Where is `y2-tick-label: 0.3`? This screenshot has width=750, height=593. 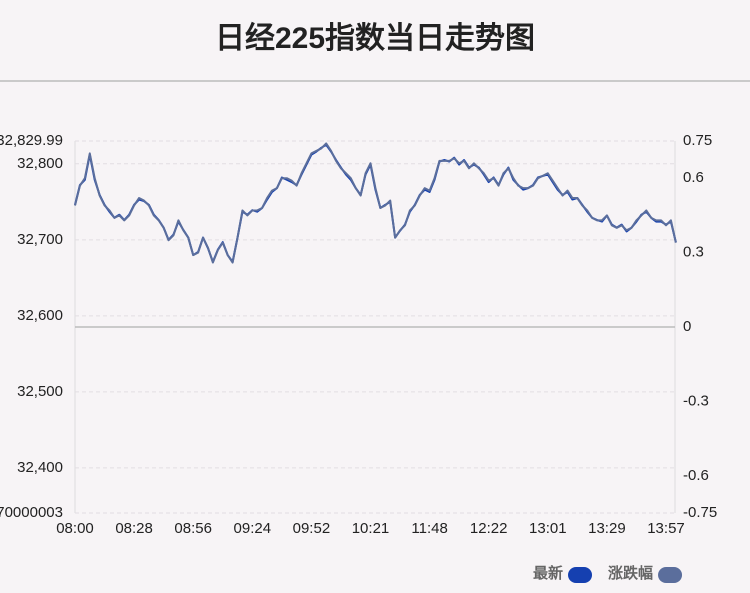
y2-tick-label: 0.3 is located at coordinates (693, 252).